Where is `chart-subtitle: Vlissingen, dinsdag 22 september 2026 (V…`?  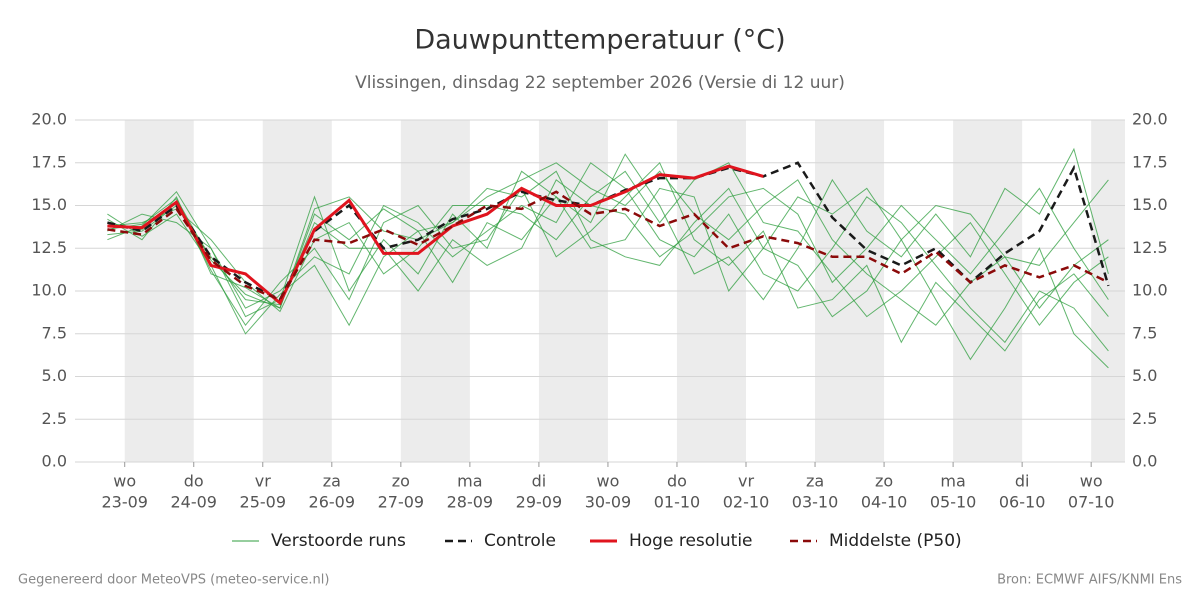
chart-subtitle: Vlissingen, dinsdag 22 september 2026 (V… is located at coordinates (600, 83).